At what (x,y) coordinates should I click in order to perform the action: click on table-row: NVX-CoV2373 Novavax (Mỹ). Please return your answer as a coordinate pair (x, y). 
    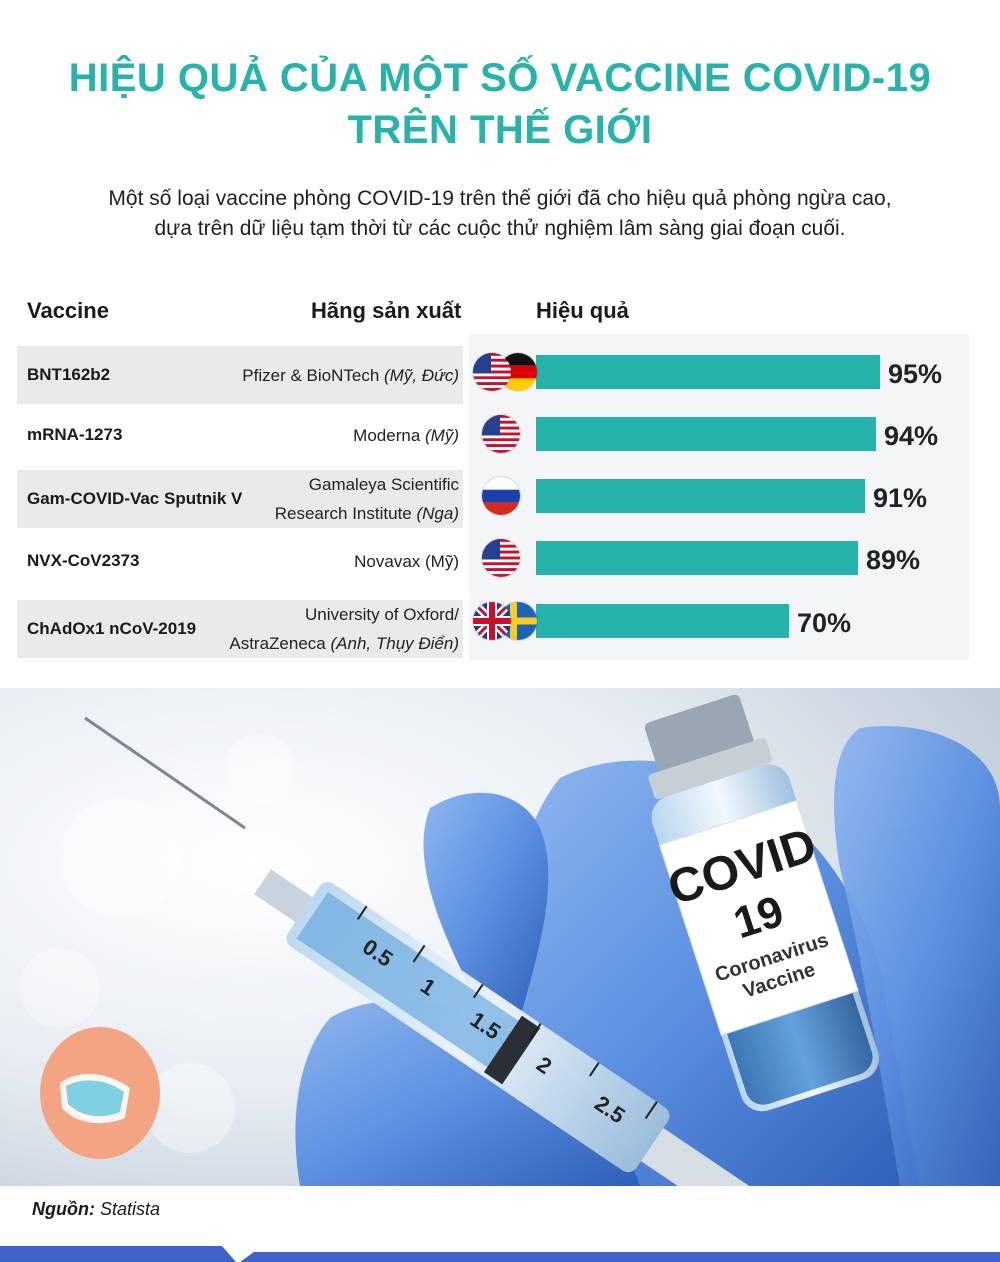
    Looking at the image, I should click on (240, 561).